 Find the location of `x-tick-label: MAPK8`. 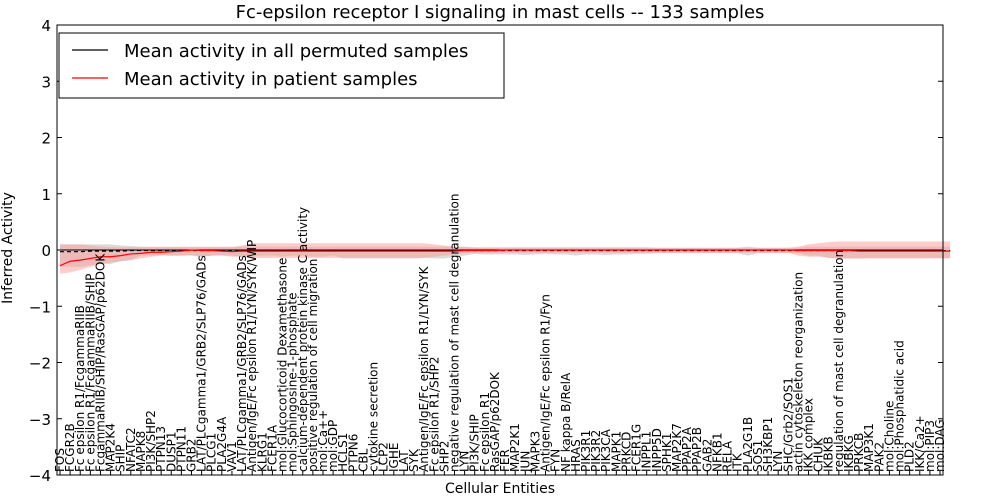

x-tick-label: MAPK8 is located at coordinates (141, 451).